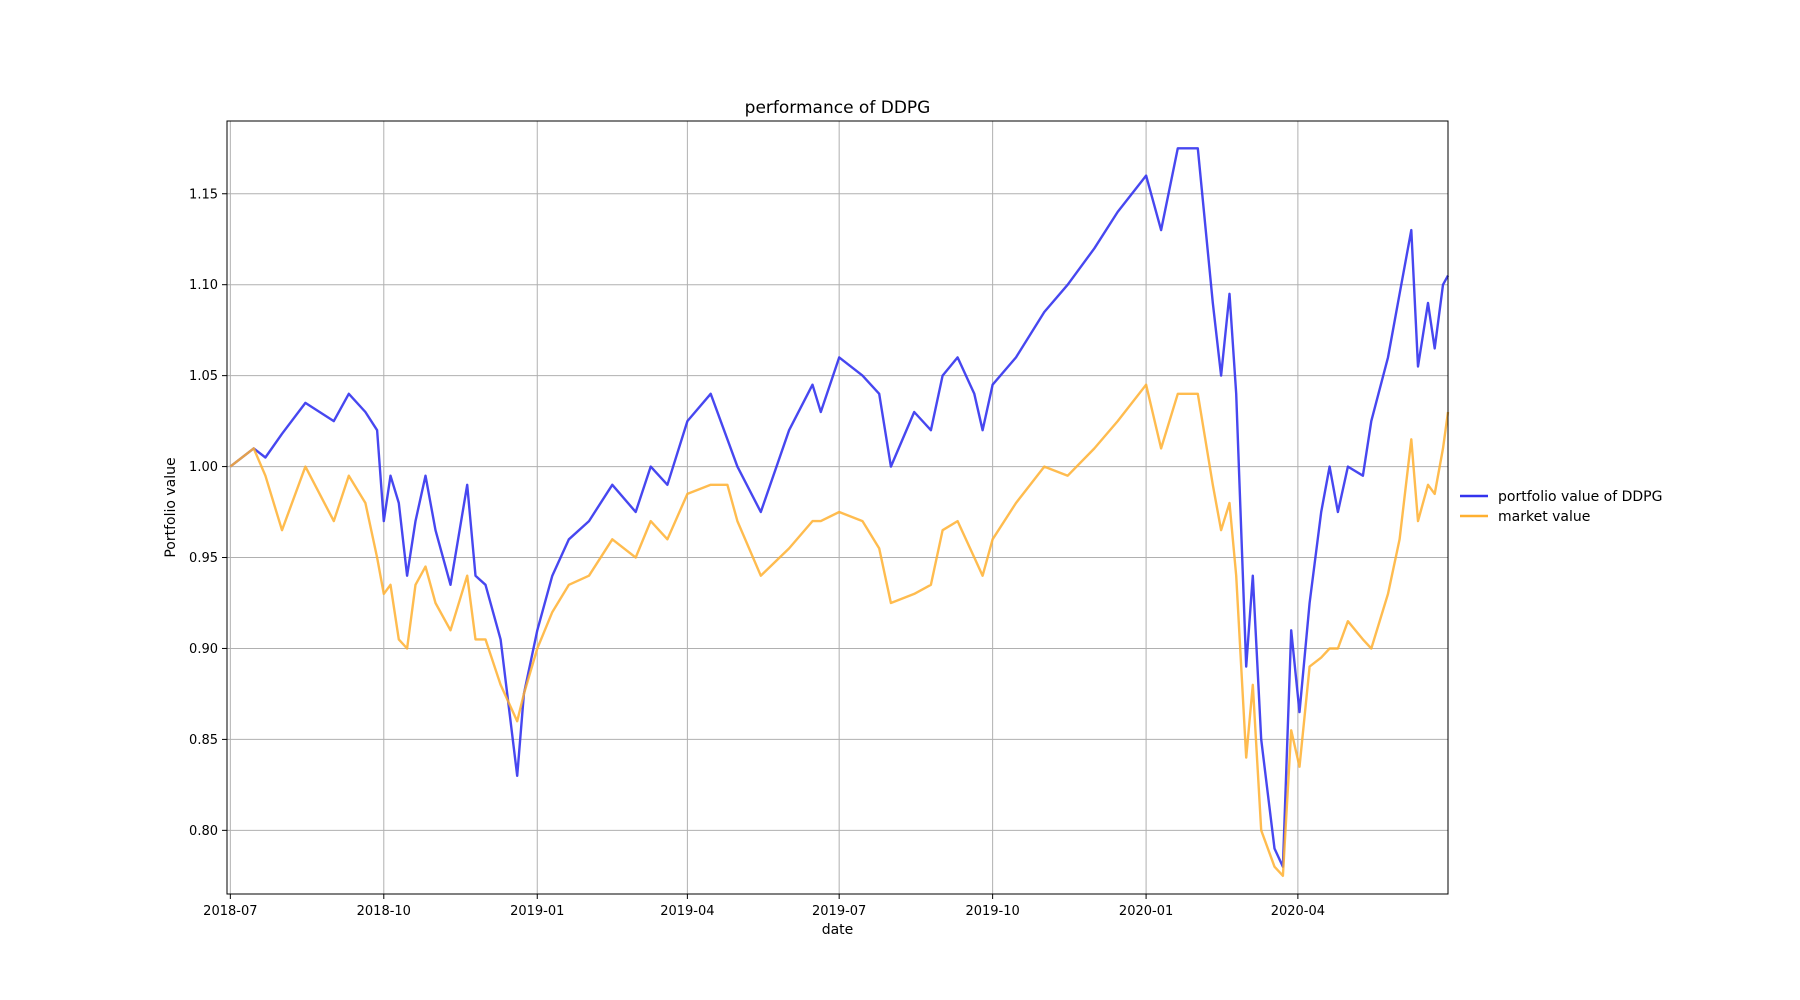 Image resolution: width=1800 pixels, height=1000 pixels. Describe the element at coordinates (687, 911) in the screenshot. I see `x-tick-label: 2019-04` at that location.